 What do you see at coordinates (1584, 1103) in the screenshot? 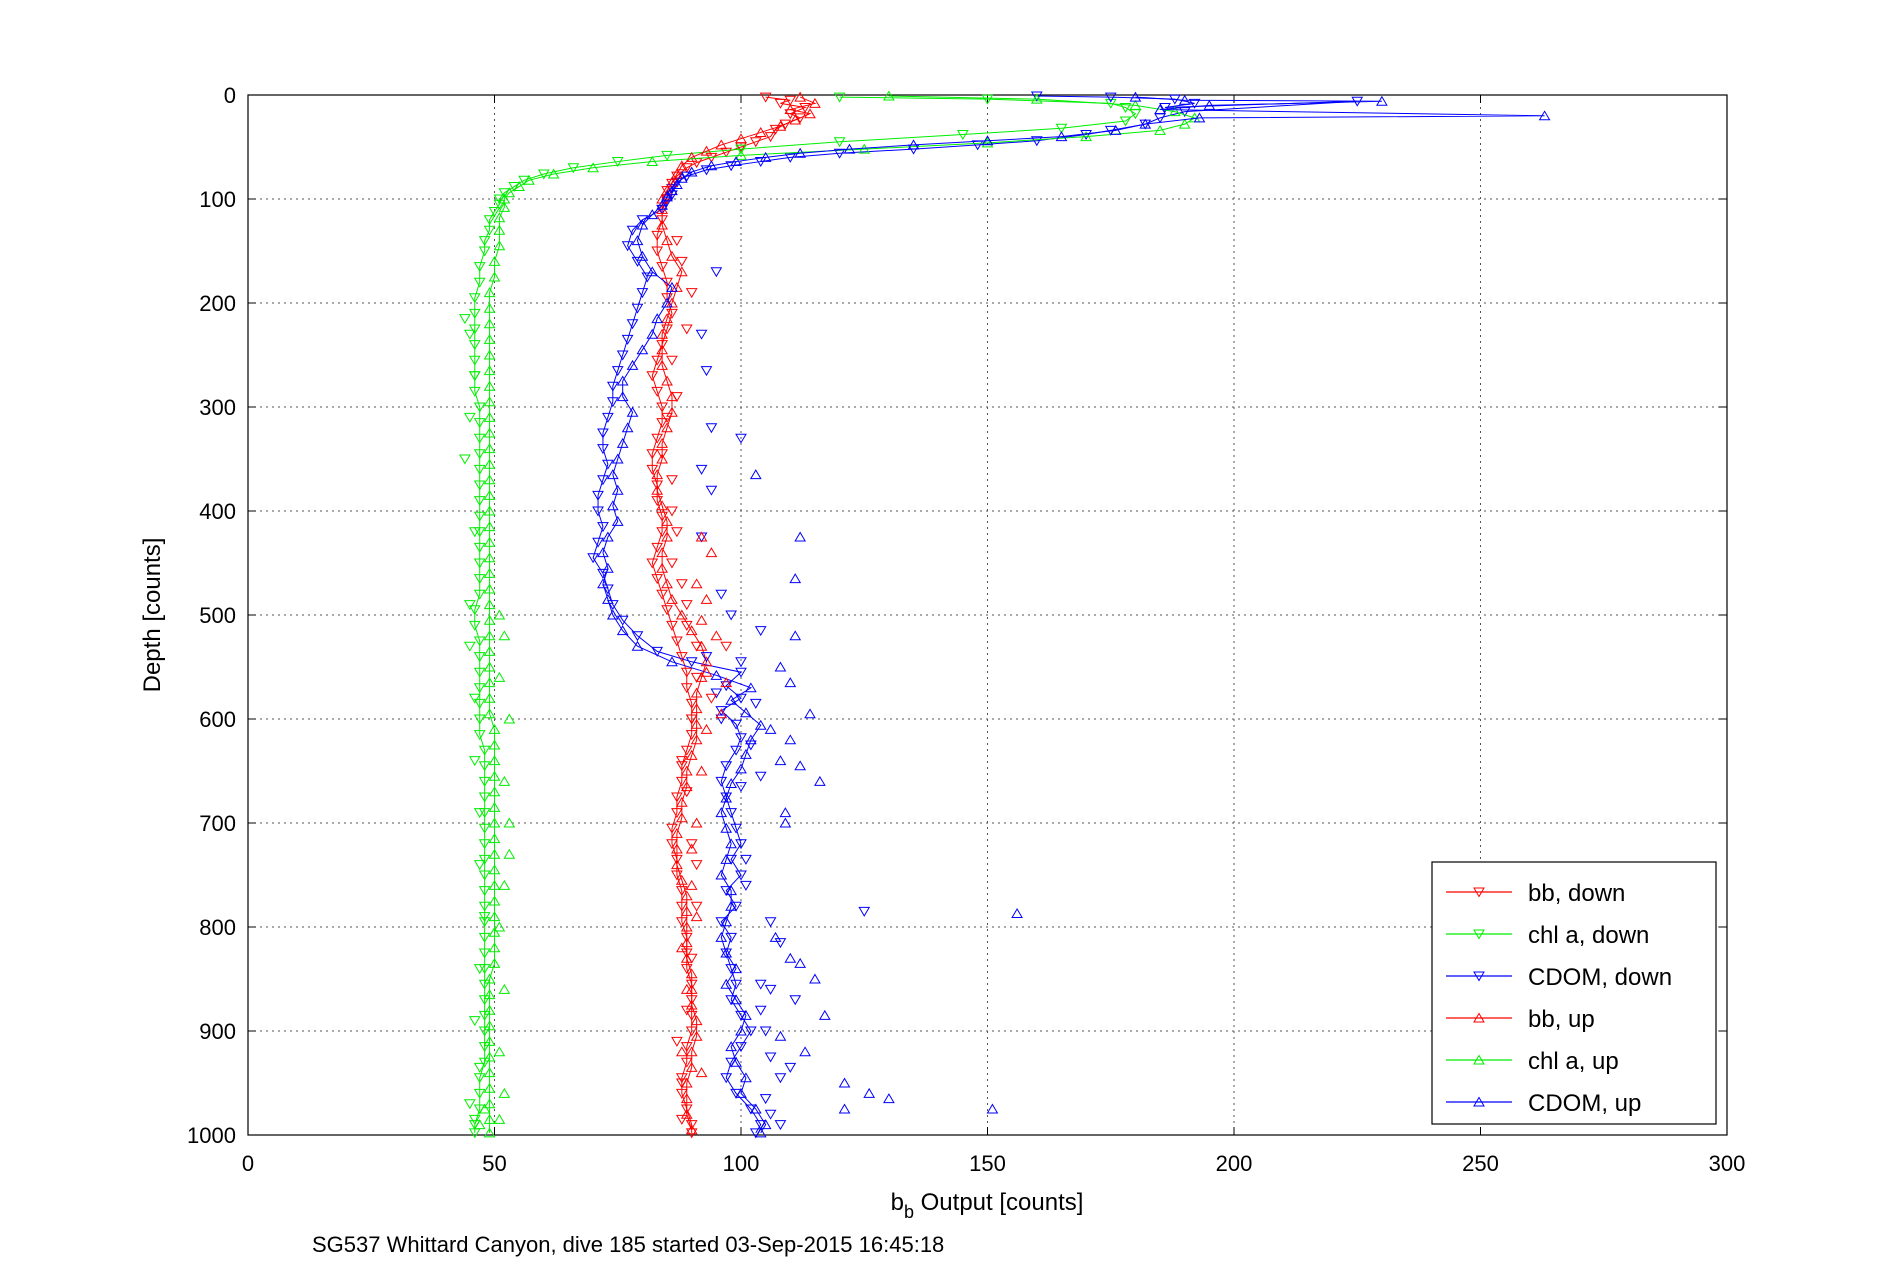
I see `legend-label-5: CDOM, up` at bounding box center [1584, 1103].